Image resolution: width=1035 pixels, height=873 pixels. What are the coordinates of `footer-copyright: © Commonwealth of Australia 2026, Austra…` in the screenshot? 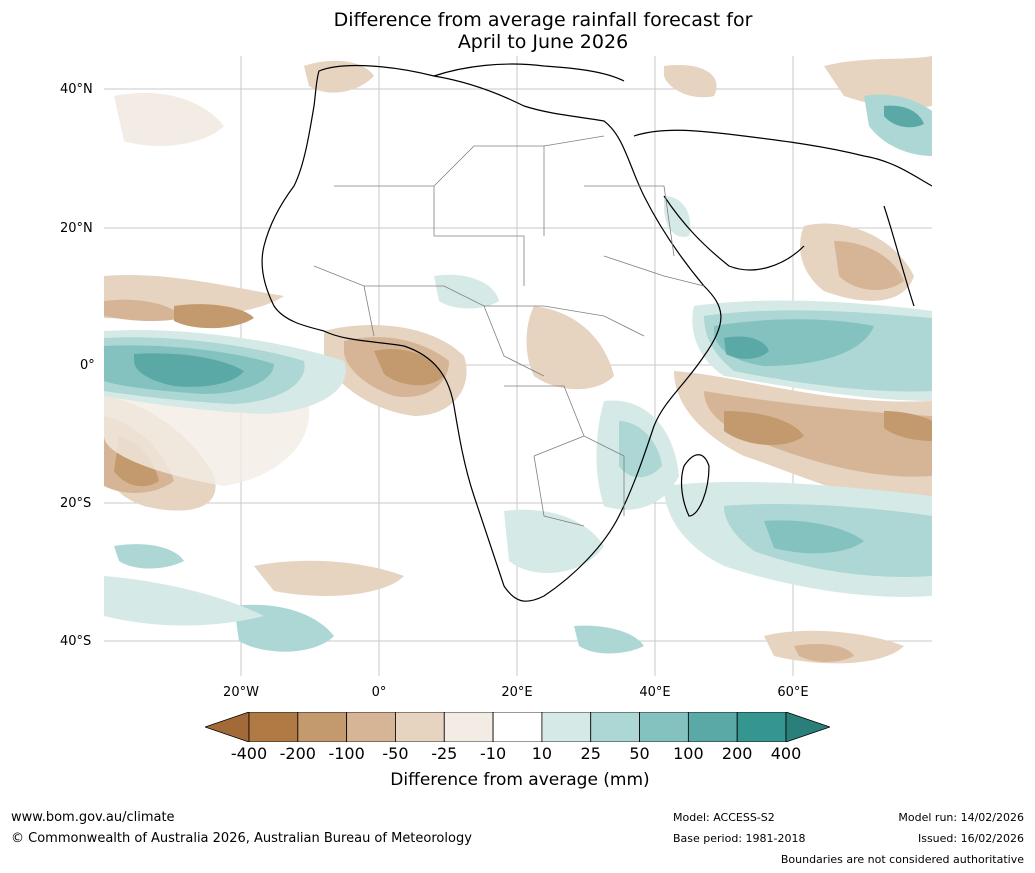 It's located at (241, 838).